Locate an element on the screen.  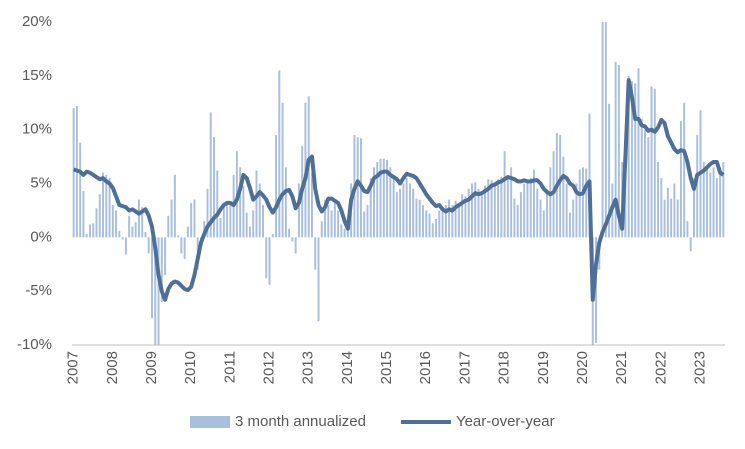
y-tick-label: -5% is located at coordinates (38, 290).